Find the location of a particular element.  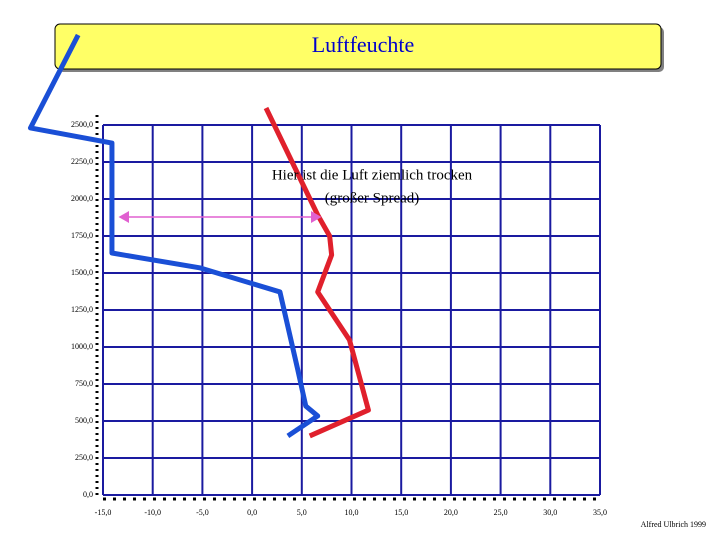

y-tick-label: 2000,0 is located at coordinates (82, 198).